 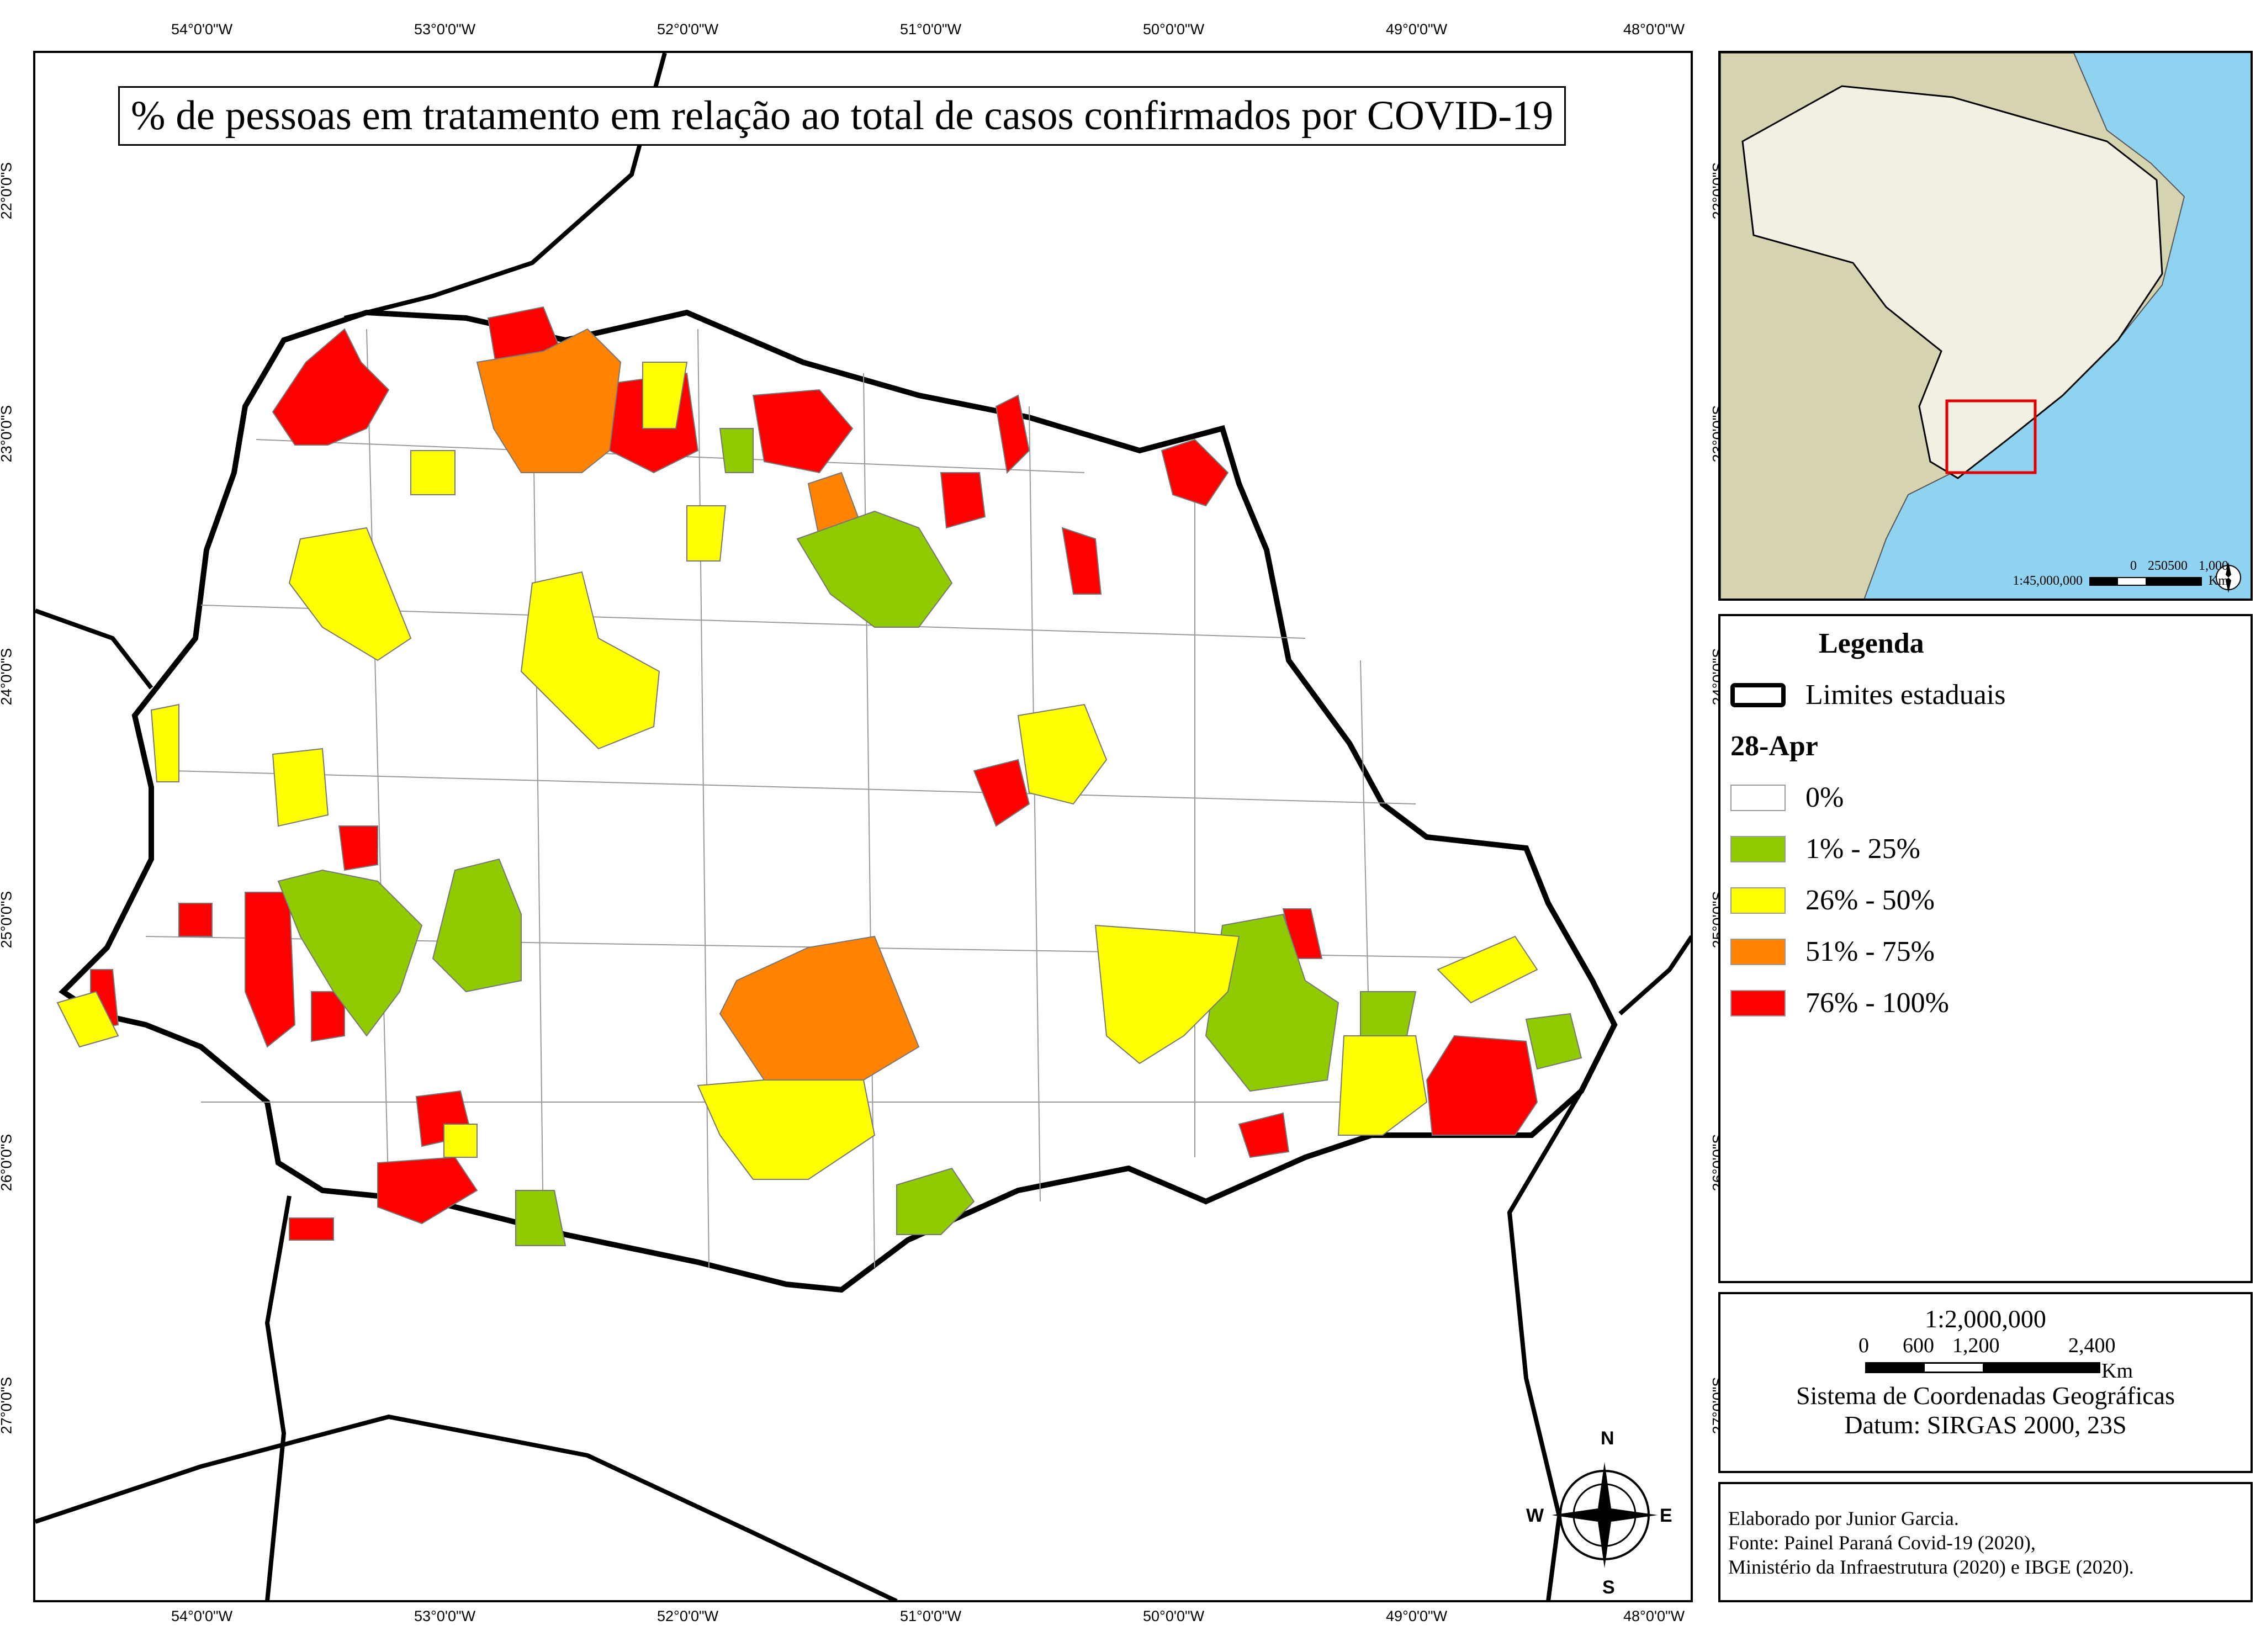 What do you see at coordinates (1976, 1345) in the screenshot?
I see `scale-tick: 1,200` at bounding box center [1976, 1345].